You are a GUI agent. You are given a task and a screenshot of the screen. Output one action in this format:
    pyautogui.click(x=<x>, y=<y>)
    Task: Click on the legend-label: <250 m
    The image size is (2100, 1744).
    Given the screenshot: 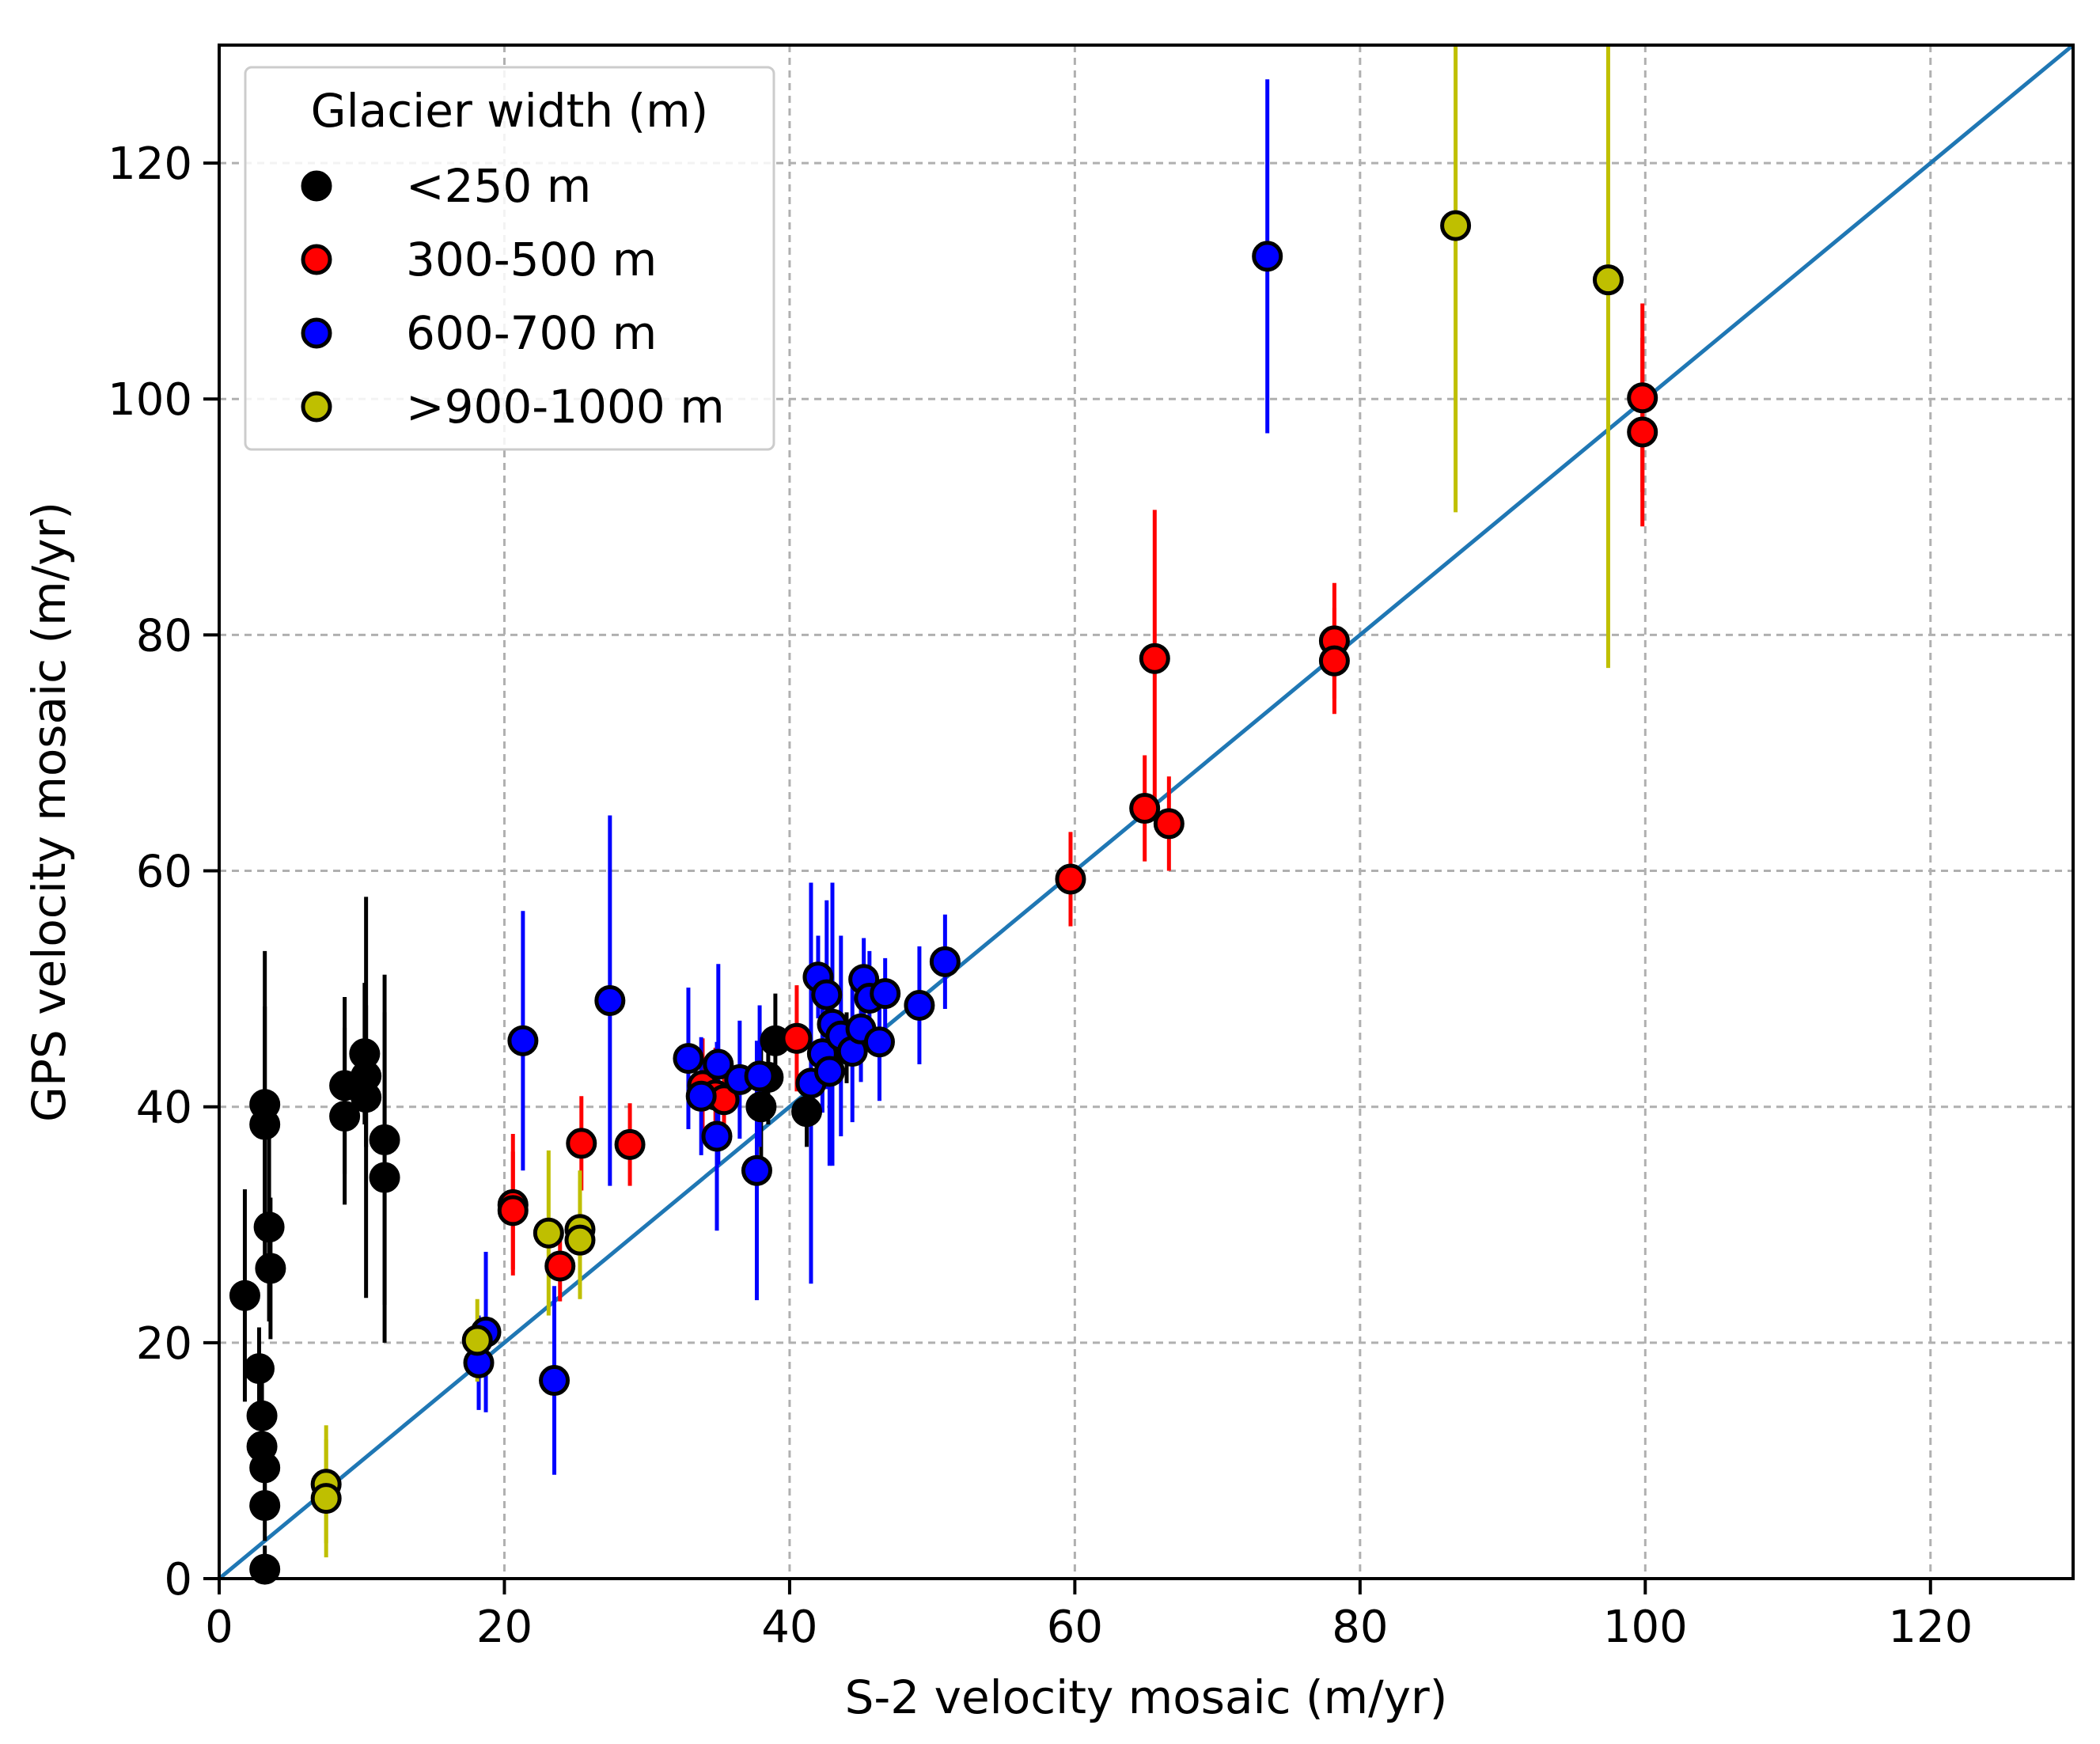 What is the action you would take?
    pyautogui.click(x=498, y=186)
    